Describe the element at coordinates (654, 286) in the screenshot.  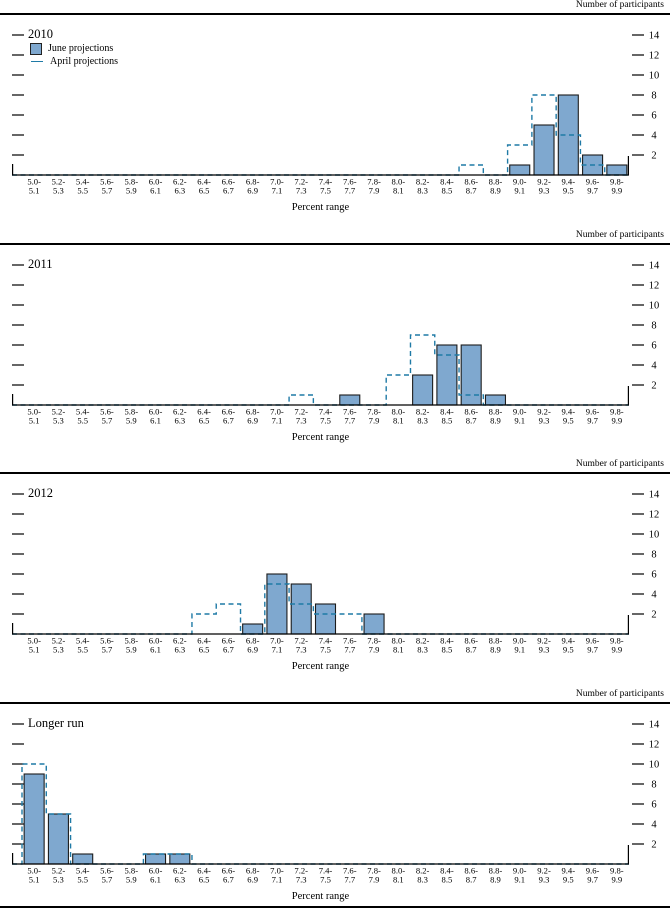
I see `right-y-tick-label: 12` at that location.